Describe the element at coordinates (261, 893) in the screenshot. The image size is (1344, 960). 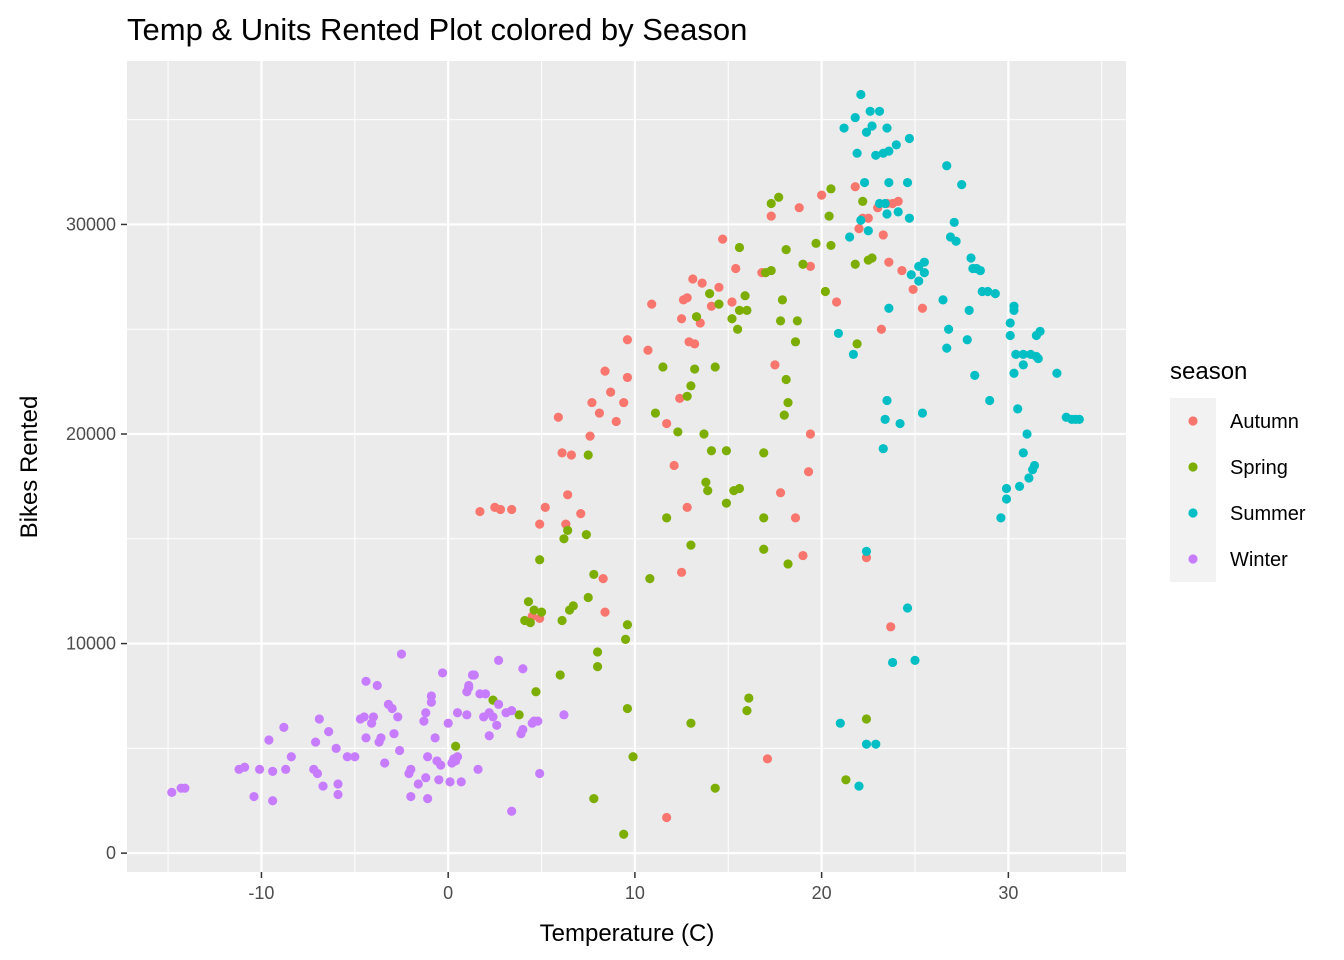
I see `x-tick-label: -10` at that location.